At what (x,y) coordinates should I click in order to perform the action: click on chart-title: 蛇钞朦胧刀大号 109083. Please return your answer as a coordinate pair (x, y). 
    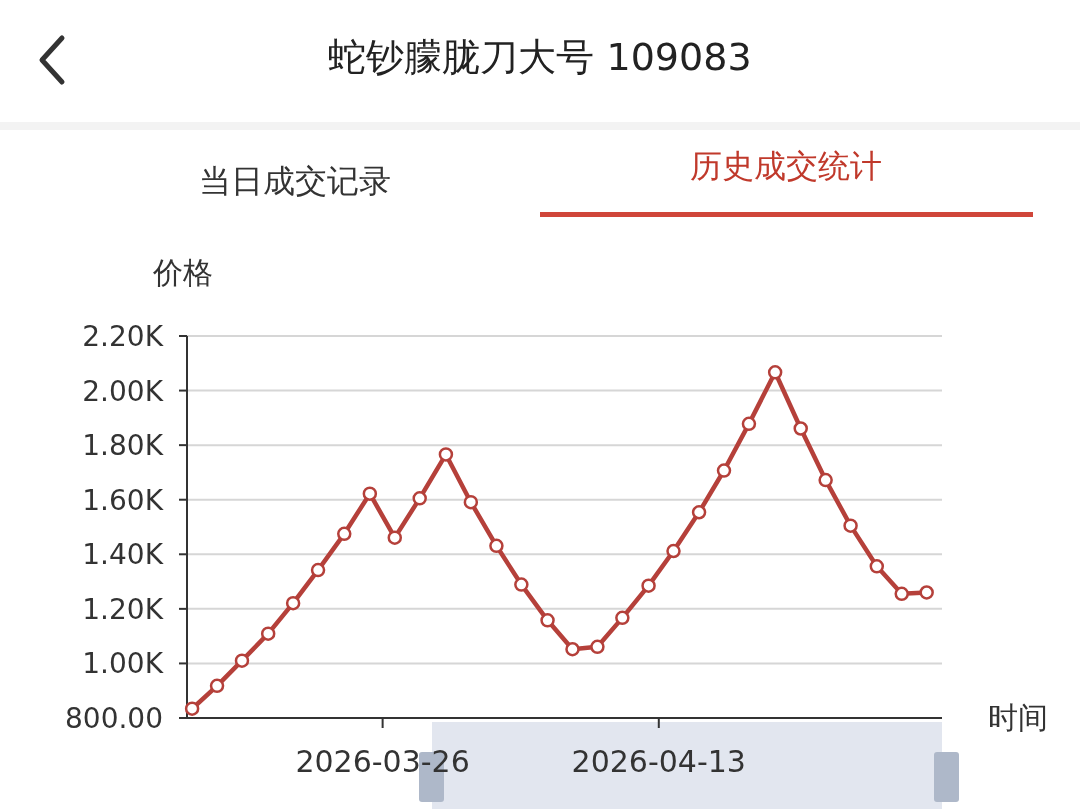
    Looking at the image, I should click on (540, 57).